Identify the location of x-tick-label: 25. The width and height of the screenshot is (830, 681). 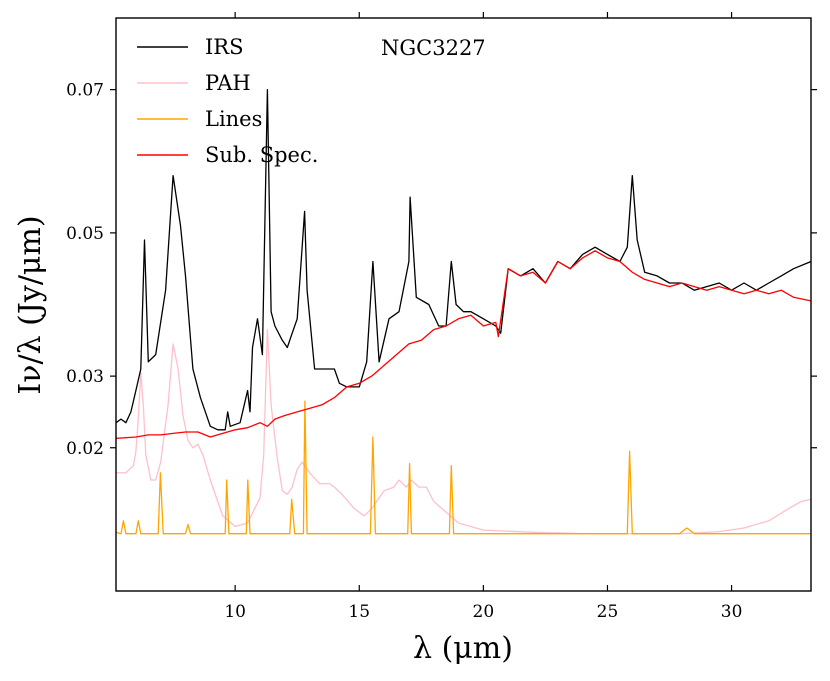
(608, 612).